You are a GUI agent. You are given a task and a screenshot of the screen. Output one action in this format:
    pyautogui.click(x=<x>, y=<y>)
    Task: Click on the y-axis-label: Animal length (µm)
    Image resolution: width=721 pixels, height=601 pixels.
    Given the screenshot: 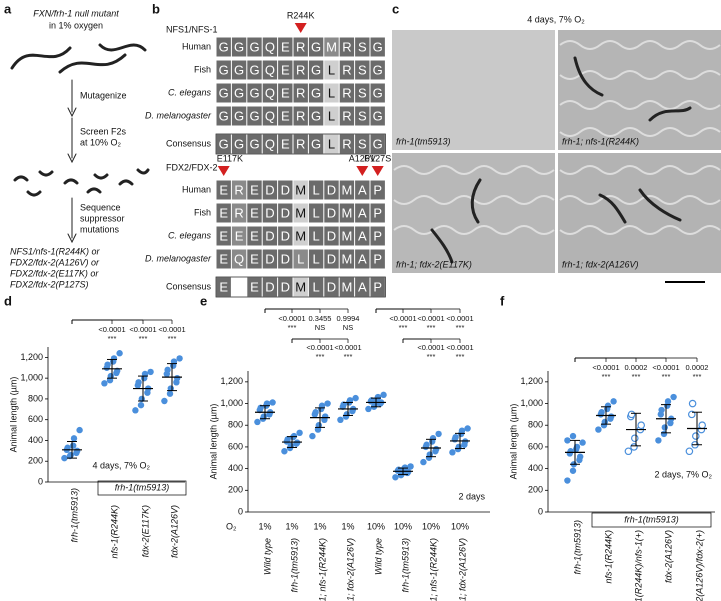 What is the action you would take?
    pyautogui.click(x=213, y=442)
    